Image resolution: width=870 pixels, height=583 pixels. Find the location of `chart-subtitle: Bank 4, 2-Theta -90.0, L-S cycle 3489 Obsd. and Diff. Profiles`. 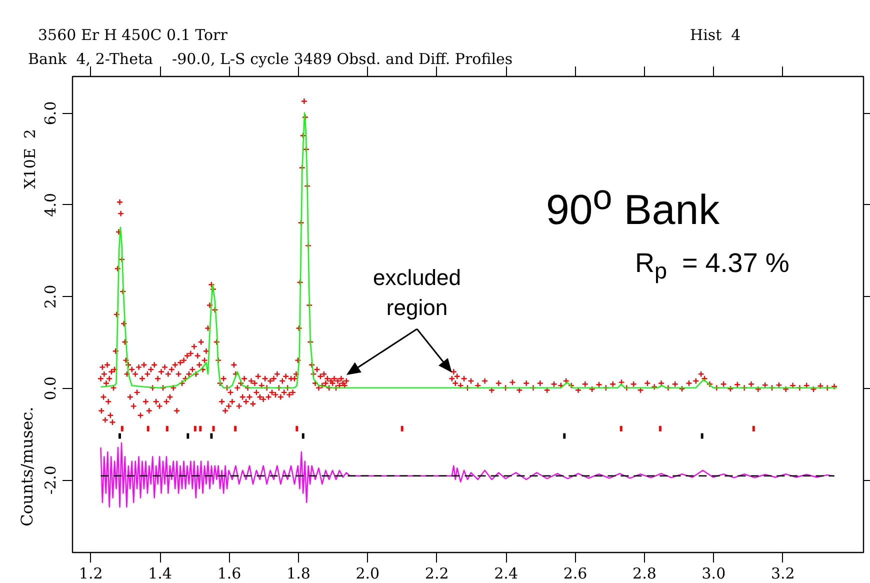

chart-subtitle: Bank 4, 2-Theta -90.0, L-S cycle 3489 Obsd. and Diff. Profiles is located at coordinates (270, 59).